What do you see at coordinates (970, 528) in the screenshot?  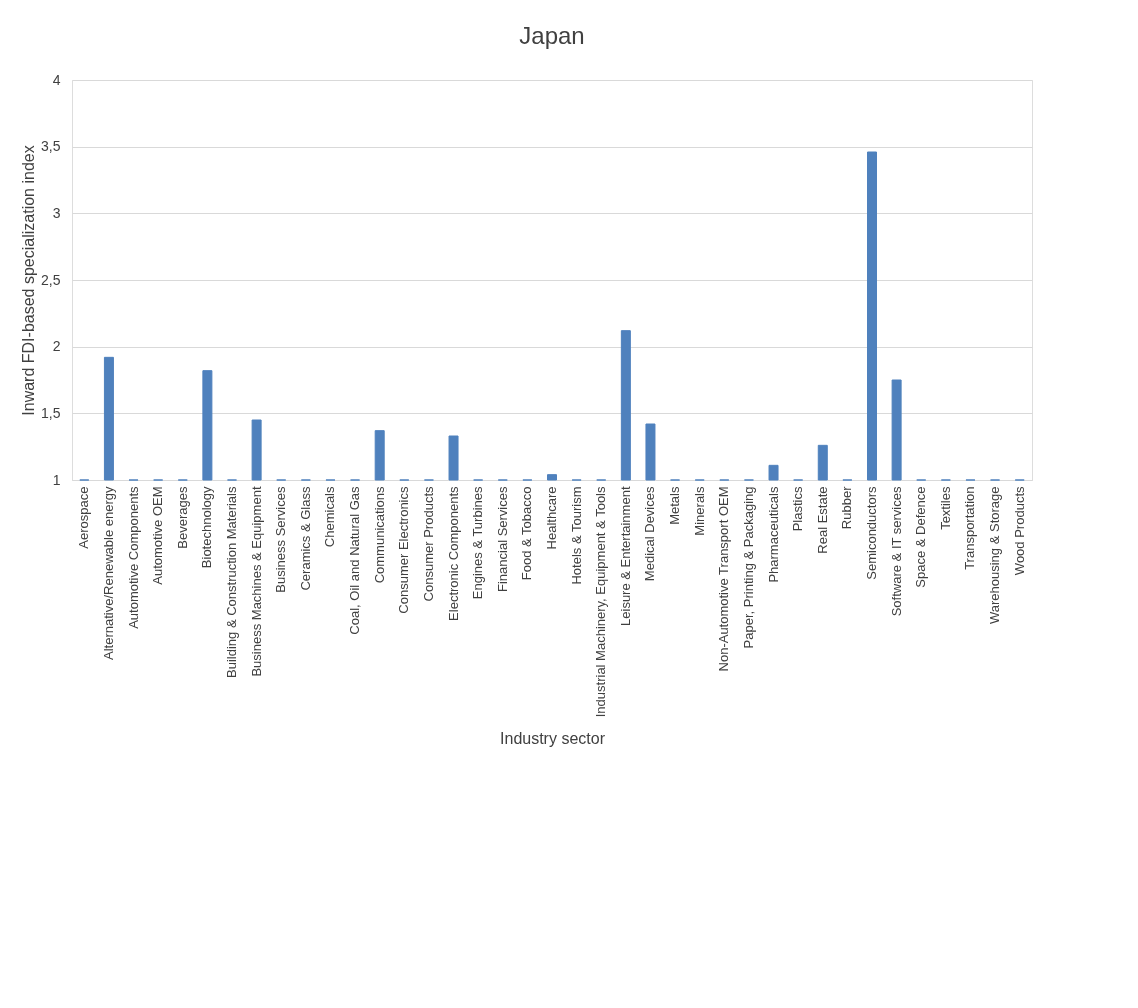 I see `x-tick-label: Transportation` at bounding box center [970, 528].